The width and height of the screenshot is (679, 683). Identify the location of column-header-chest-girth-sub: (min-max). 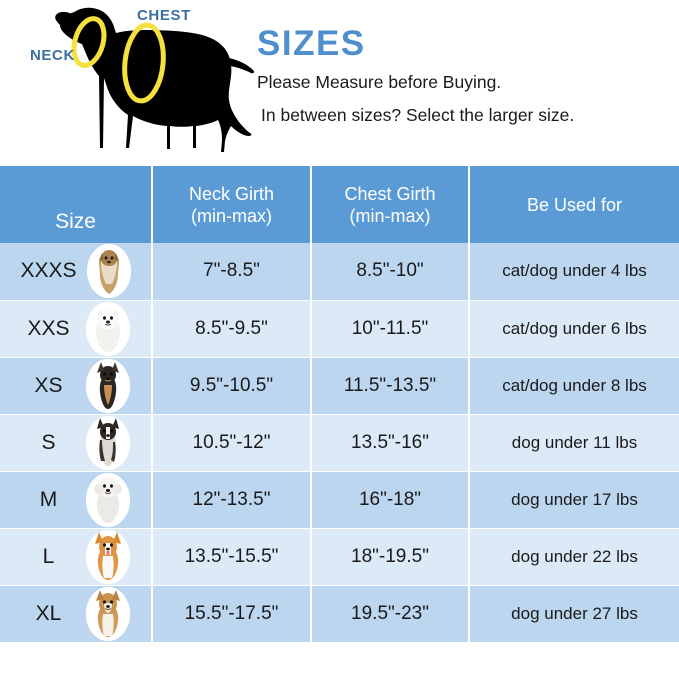
(390, 215).